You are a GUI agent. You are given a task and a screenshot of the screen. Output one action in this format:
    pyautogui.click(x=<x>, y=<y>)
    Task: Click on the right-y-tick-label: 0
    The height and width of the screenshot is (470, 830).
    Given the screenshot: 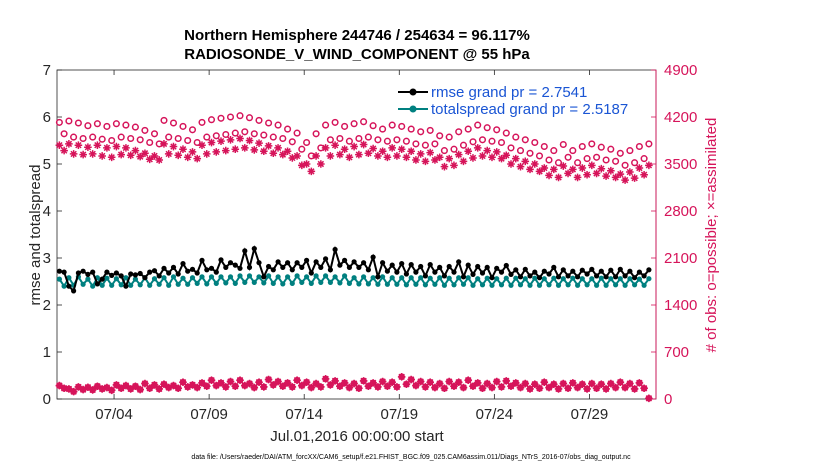 What is the action you would take?
    pyautogui.click(x=668, y=399)
    